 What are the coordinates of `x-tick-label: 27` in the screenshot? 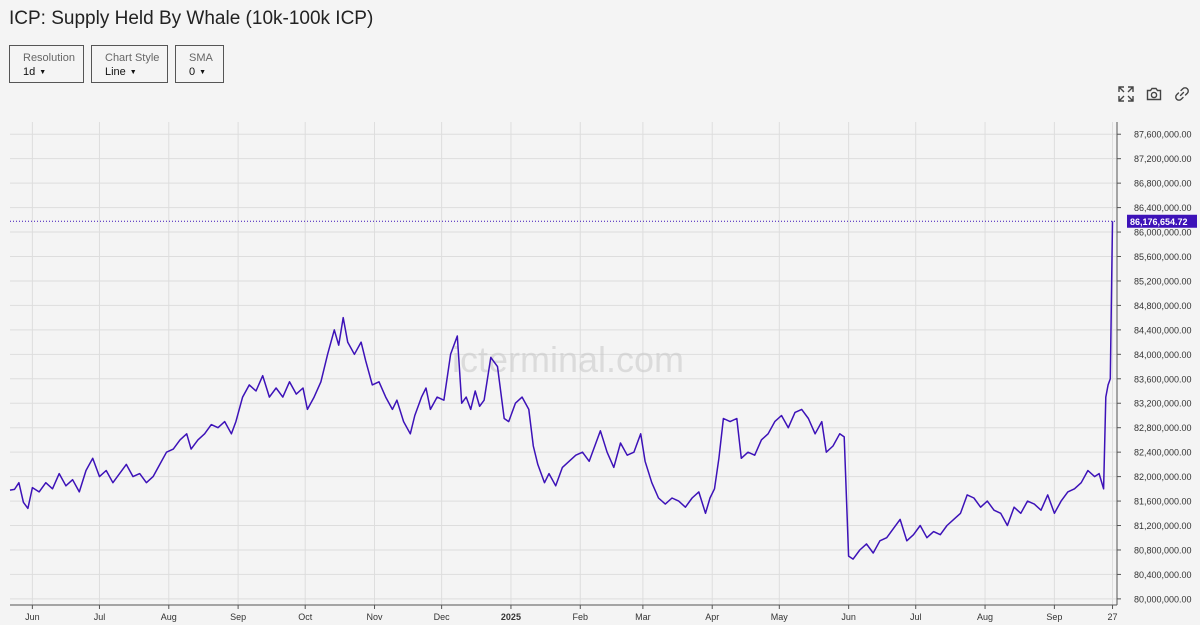 It's located at (1113, 617).